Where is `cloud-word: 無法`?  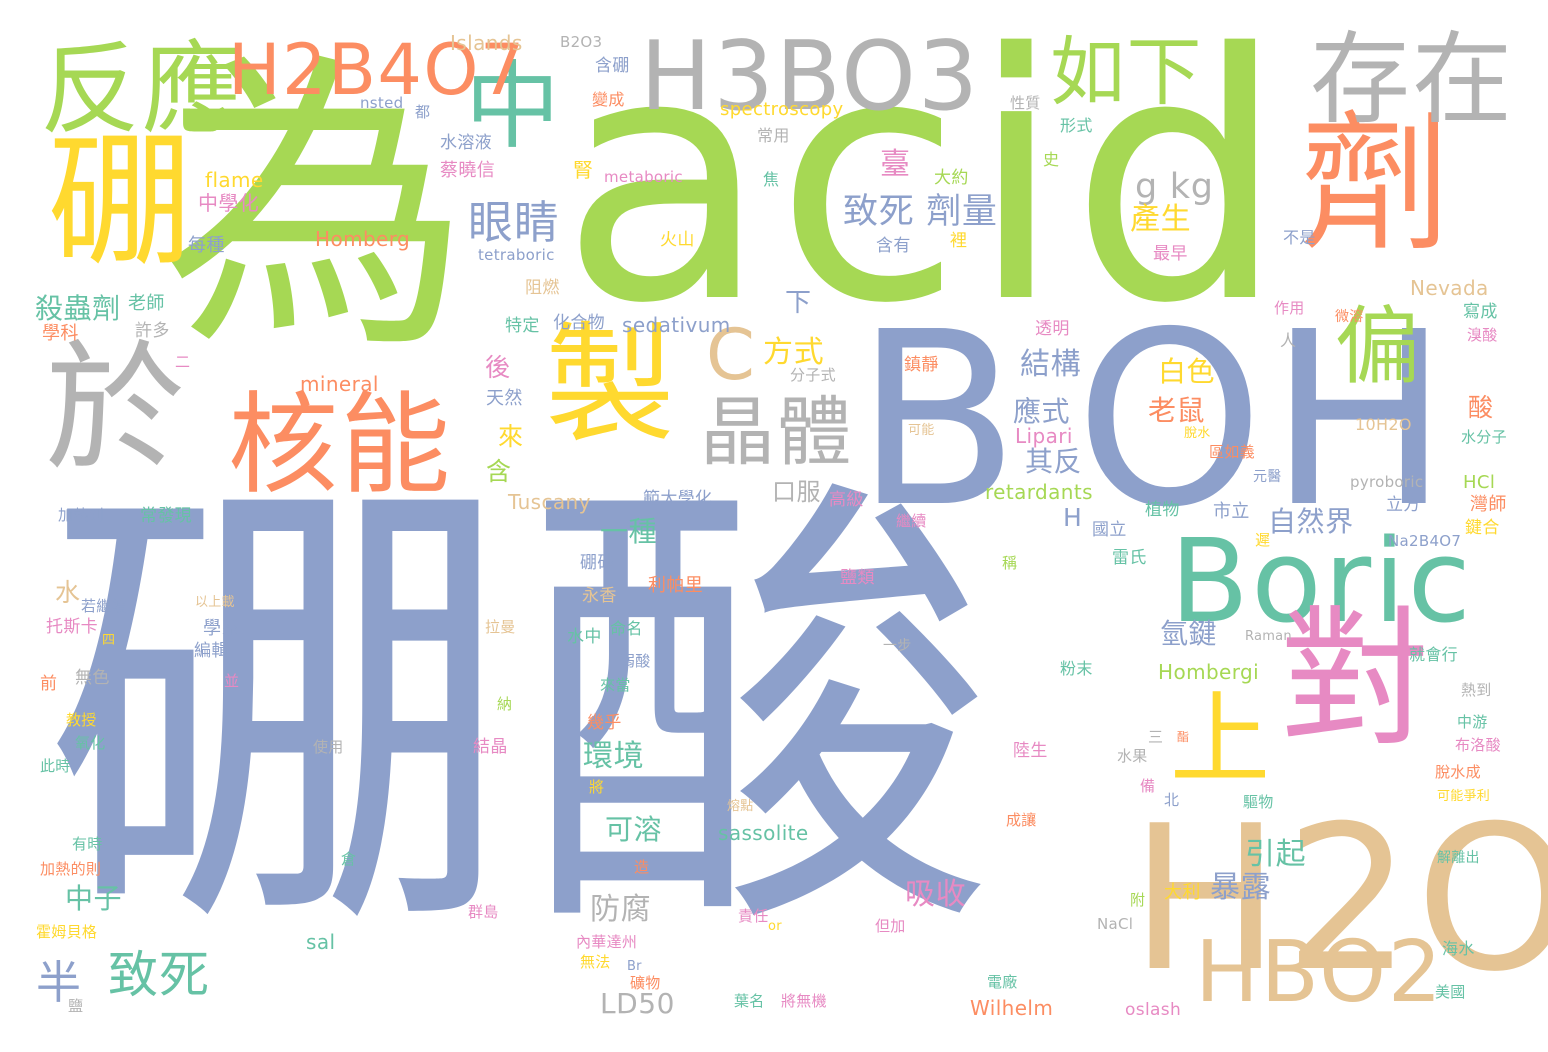 cloud-word: 無法 is located at coordinates (595, 962).